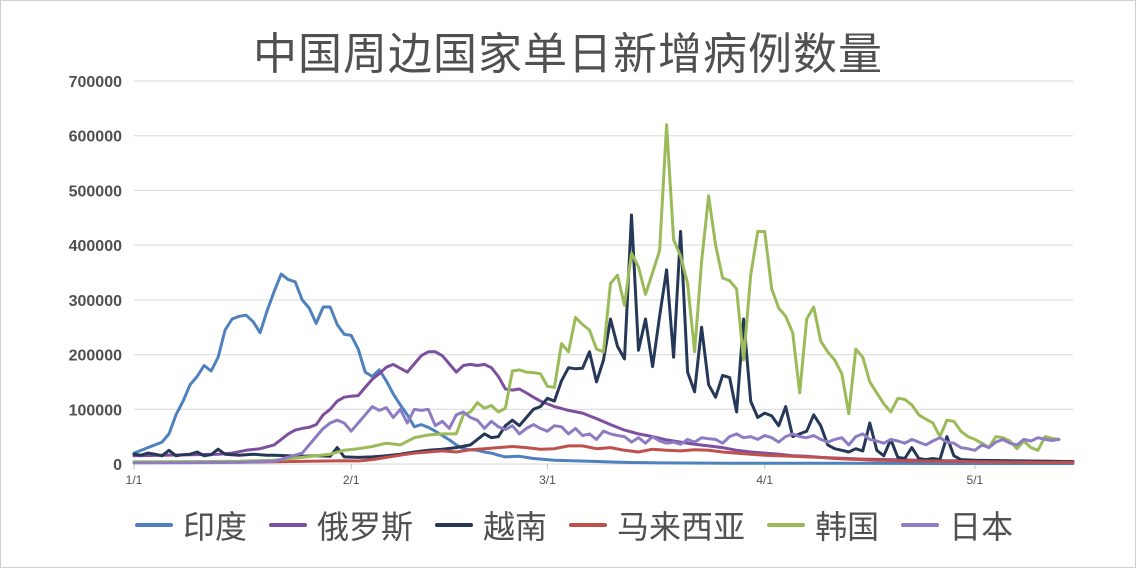 The image size is (1136, 568). What do you see at coordinates (981, 527) in the screenshot?
I see `legend-label: 日本` at bounding box center [981, 527].